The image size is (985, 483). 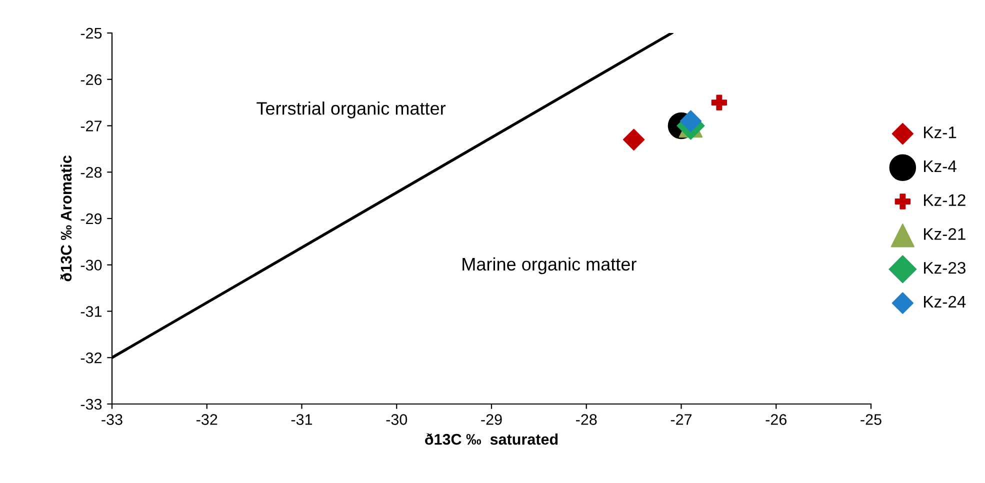 What do you see at coordinates (91, 126) in the screenshot?
I see `y-tick-label: -27` at bounding box center [91, 126].